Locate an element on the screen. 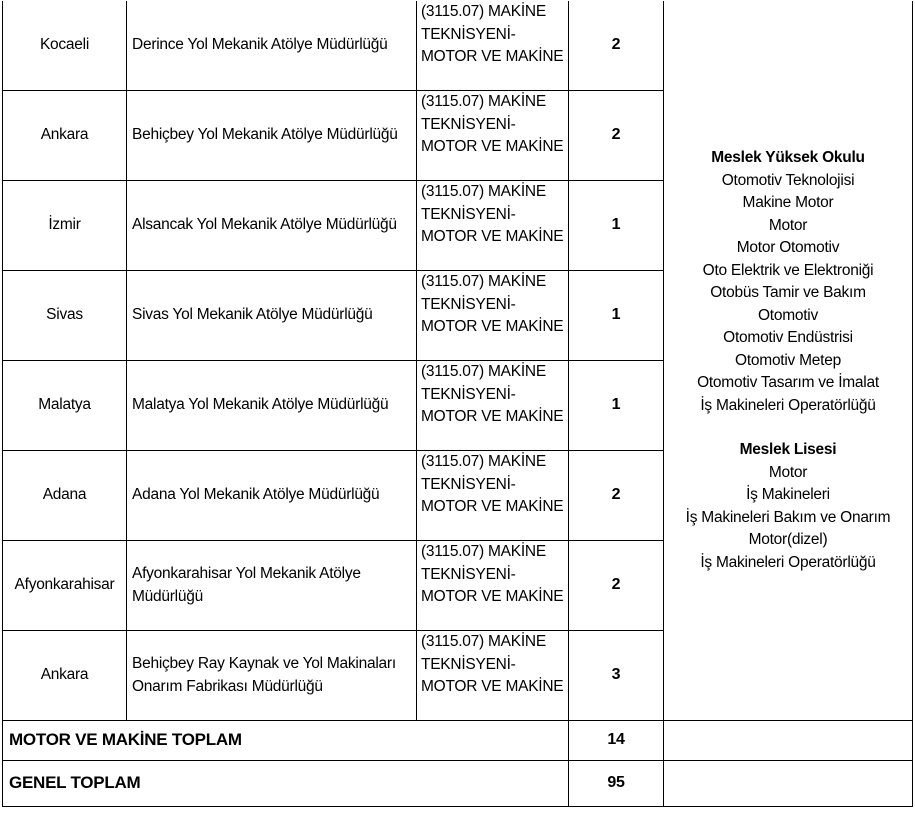  category-total-row: MOTOR VE MAKİNE TOPLAM 14 is located at coordinates (457, 740).